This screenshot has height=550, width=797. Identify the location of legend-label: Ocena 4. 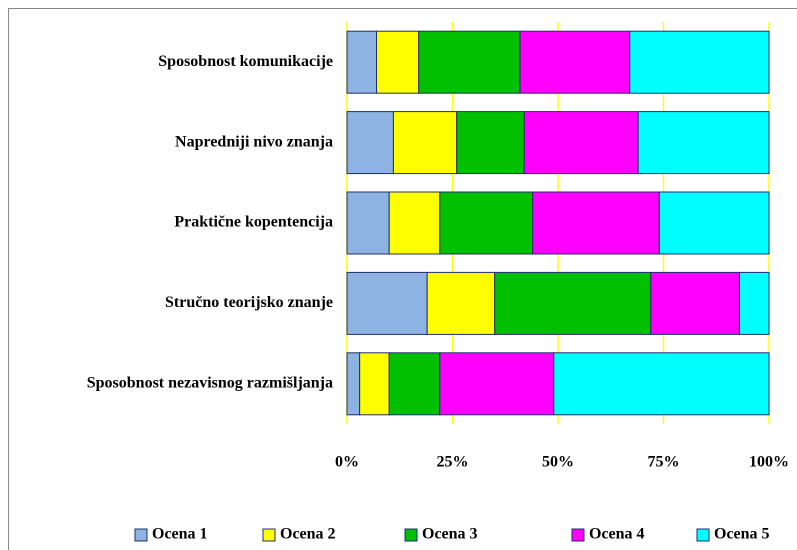
(617, 534).